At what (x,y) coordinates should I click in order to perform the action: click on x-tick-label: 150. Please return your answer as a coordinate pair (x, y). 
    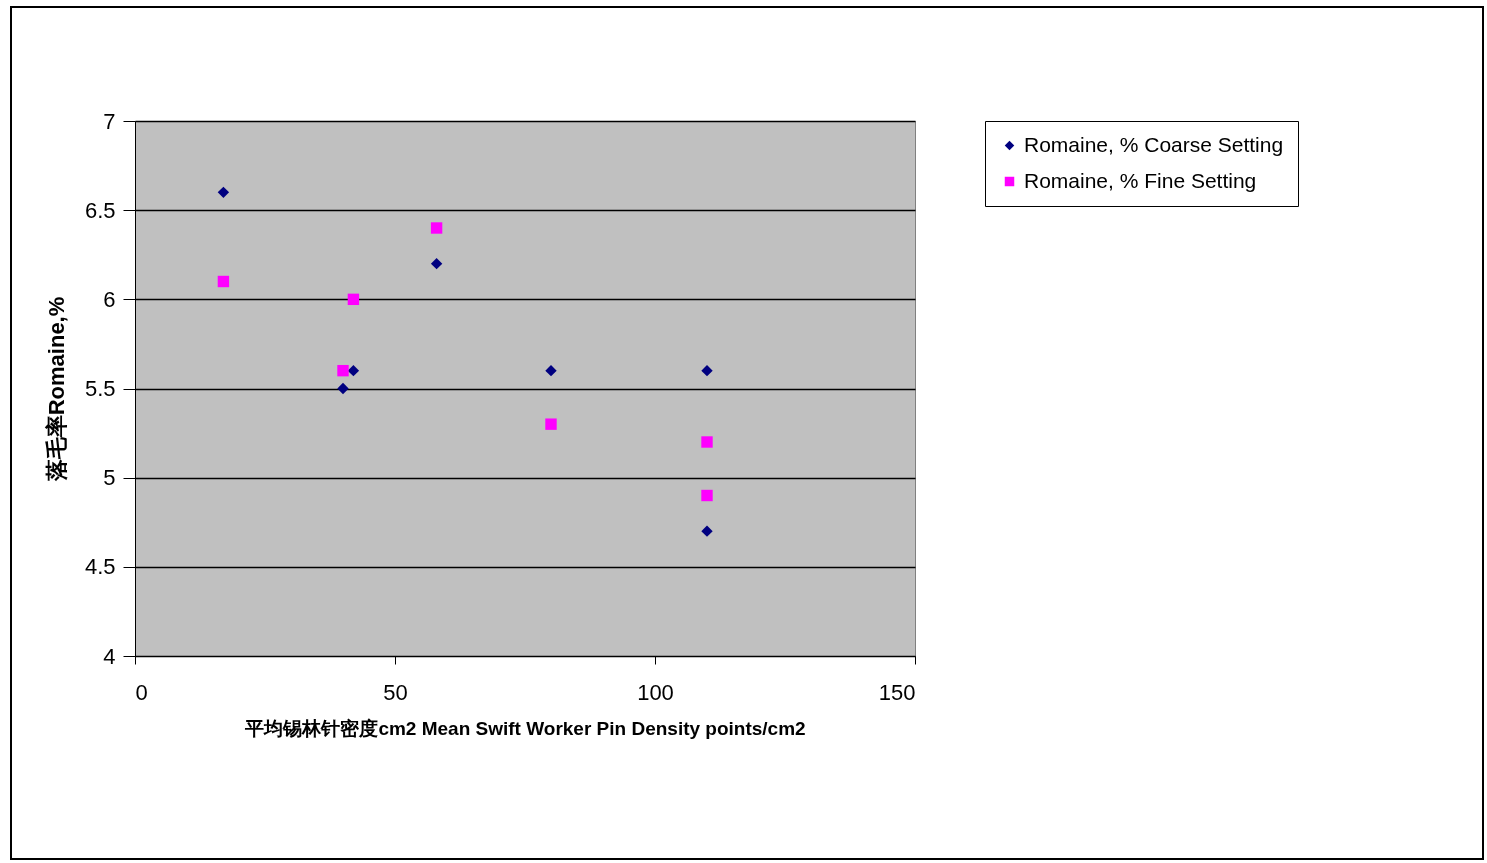
    Looking at the image, I should click on (897, 692).